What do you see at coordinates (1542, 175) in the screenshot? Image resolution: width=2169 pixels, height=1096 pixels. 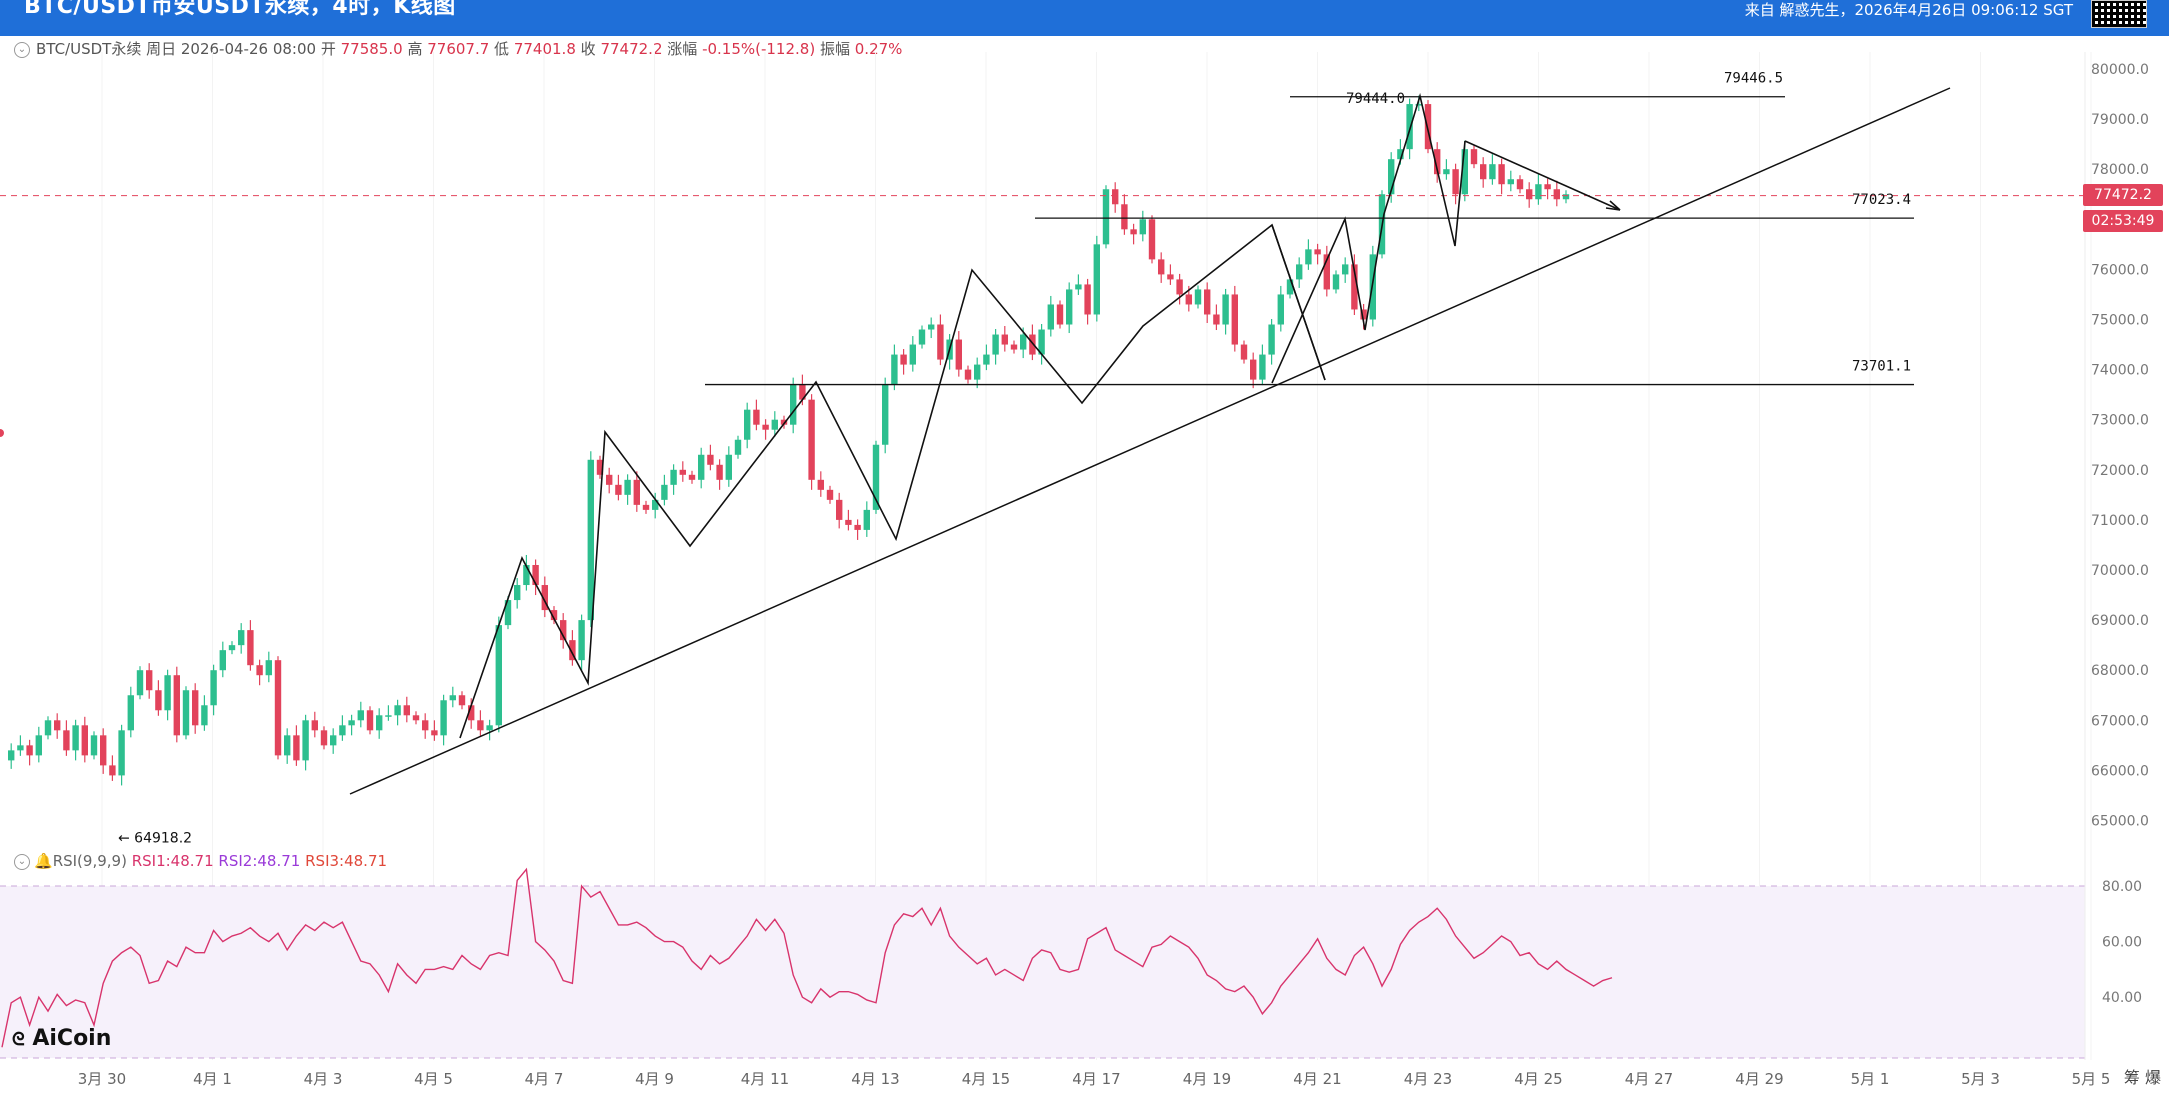 I see `wave-arrow-line` at bounding box center [1542, 175].